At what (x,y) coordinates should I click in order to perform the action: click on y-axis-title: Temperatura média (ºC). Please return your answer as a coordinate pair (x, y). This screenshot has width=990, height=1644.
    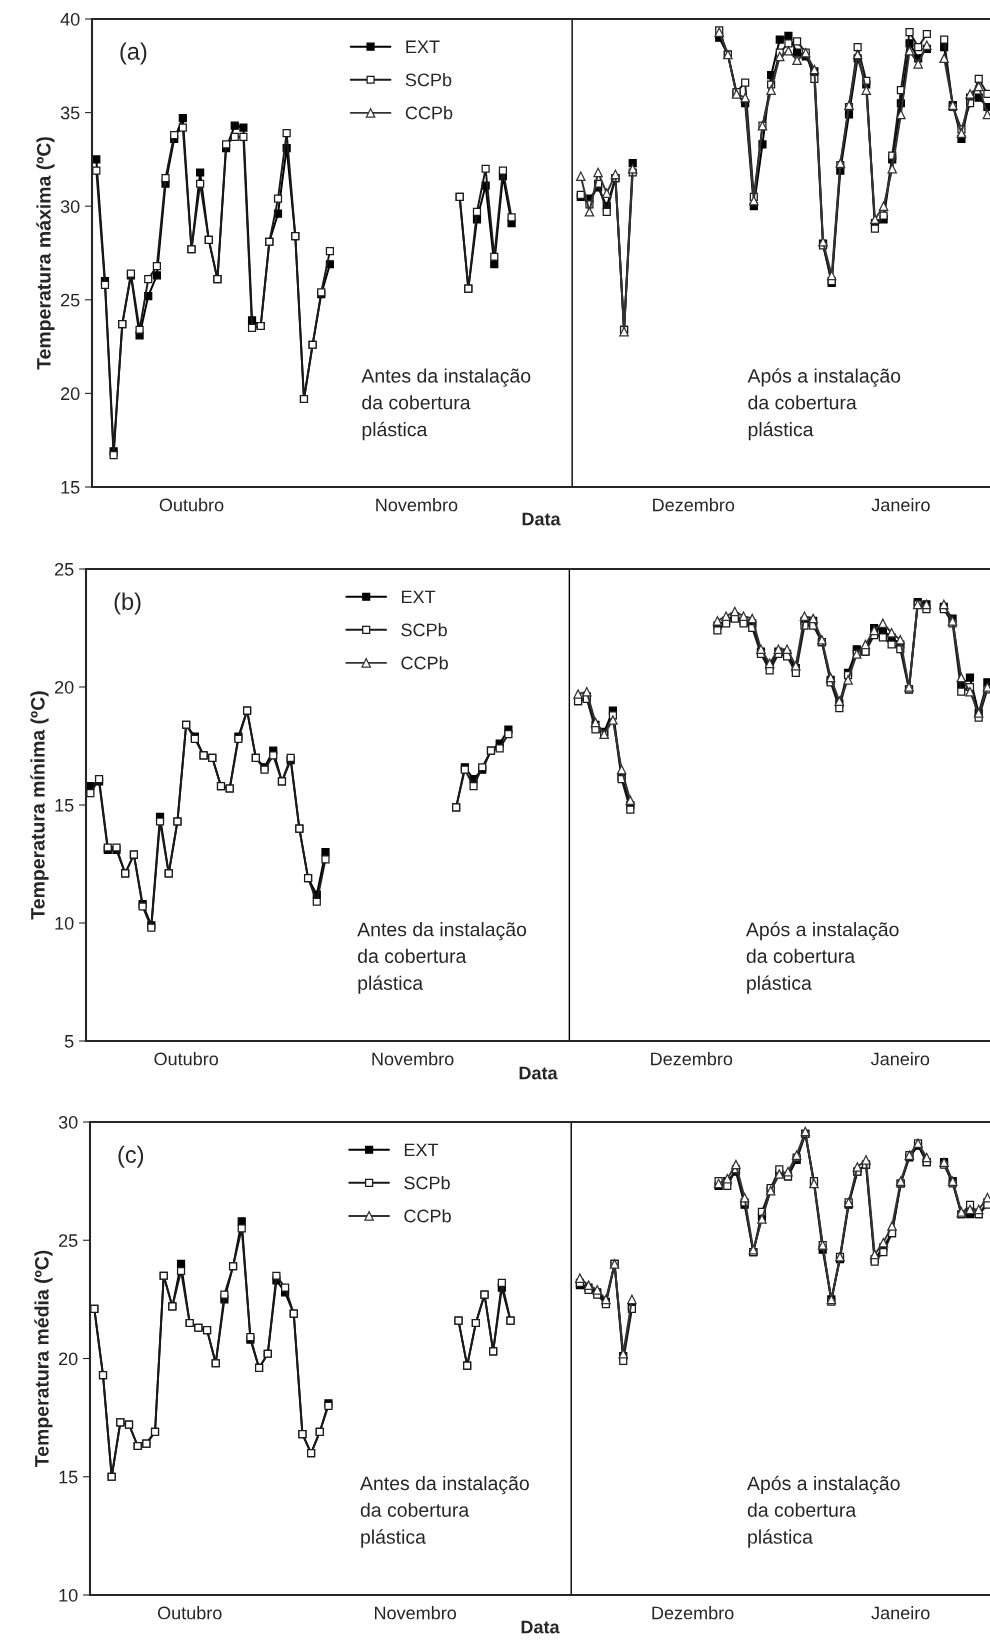
    Looking at the image, I should click on (43, 1358).